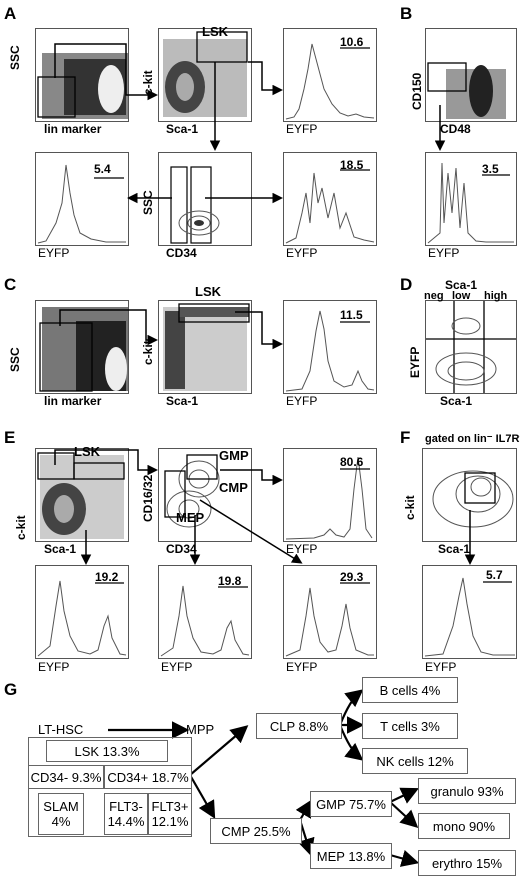 Image resolution: width=520 pixels, height=880 pixels. Describe the element at coordinates (102, 169) in the screenshot. I see `a-value-lin: 5.4` at that location.